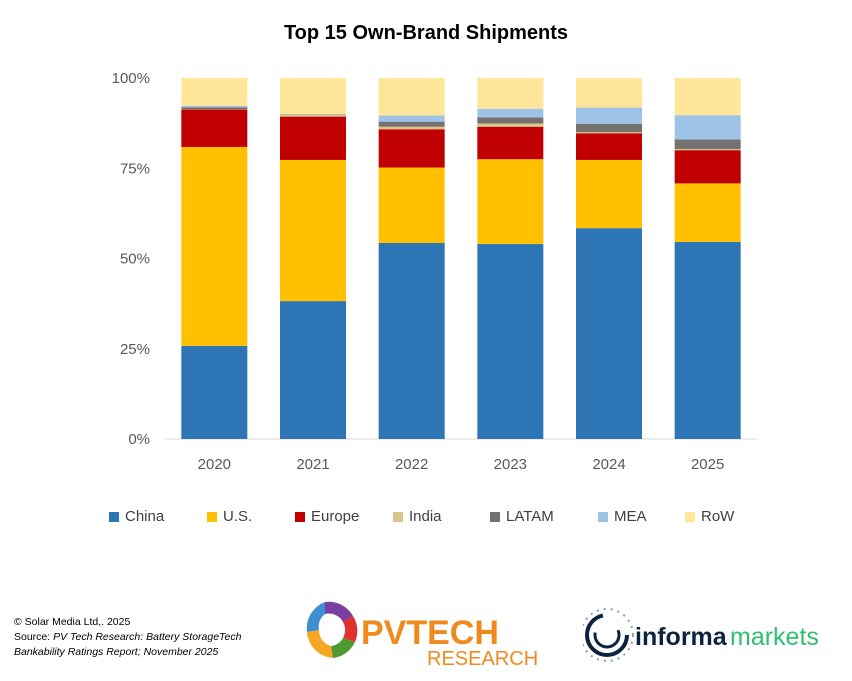 This screenshot has width=852, height=681. I want to click on legend-label: China, so click(145, 516).